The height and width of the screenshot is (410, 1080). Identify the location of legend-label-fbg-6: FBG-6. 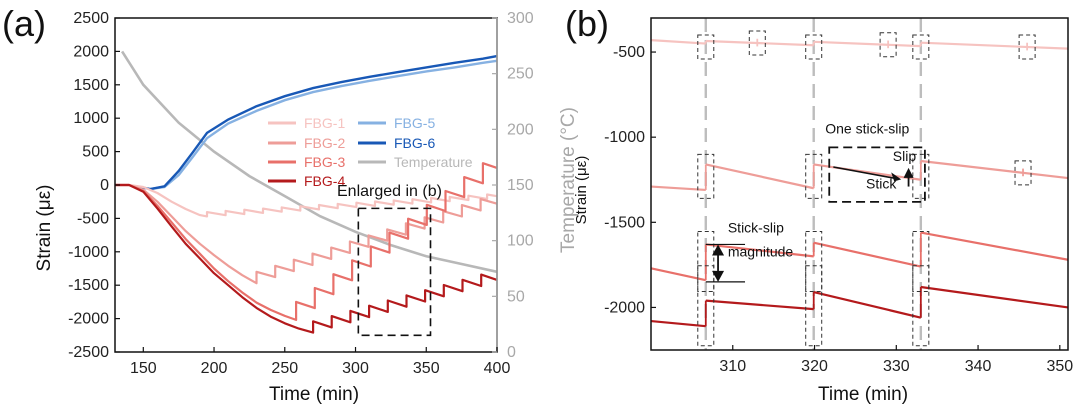
(414, 143).